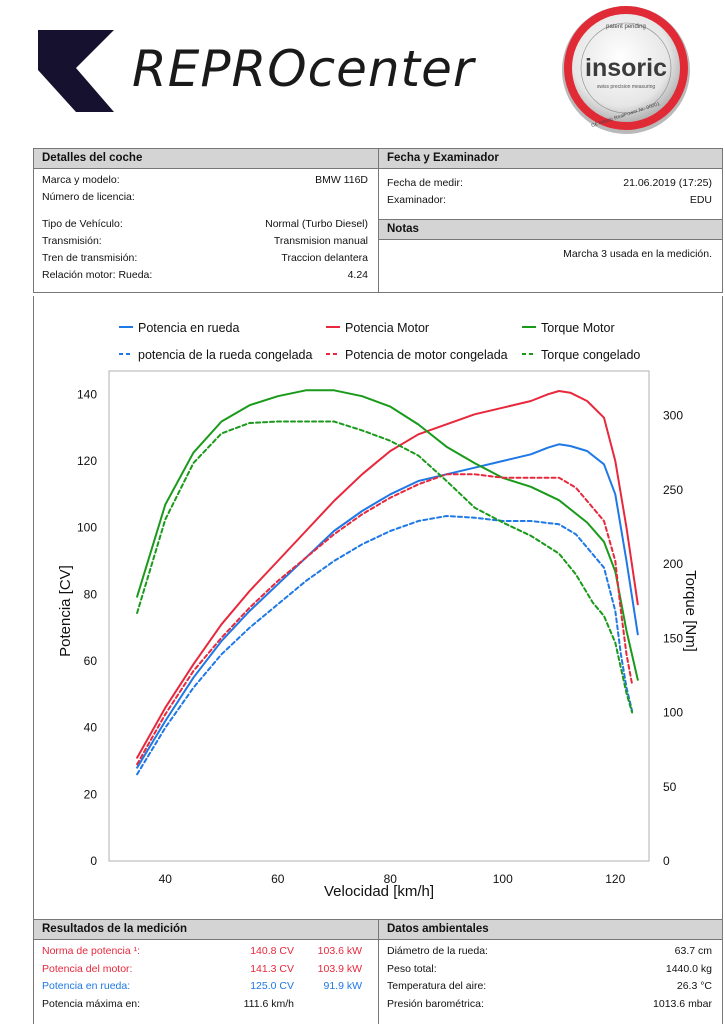 Image resolution: width=725 pixels, height=1024 pixels. What do you see at coordinates (339, 951) in the screenshot?
I see `result-kw: 103.6 kW` at bounding box center [339, 951].